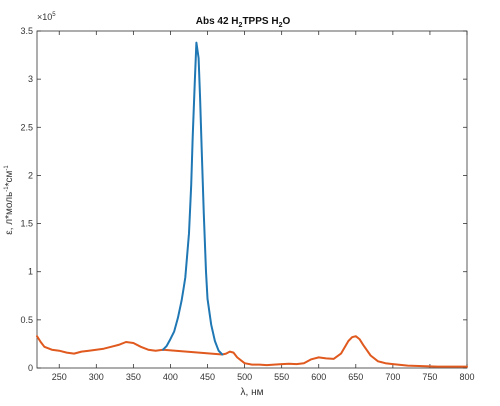 Image resolution: width=500 pixels, height=406 pixels. Describe the element at coordinates (26, 127) in the screenshot. I see `y-tick-label: 2.5` at that location.